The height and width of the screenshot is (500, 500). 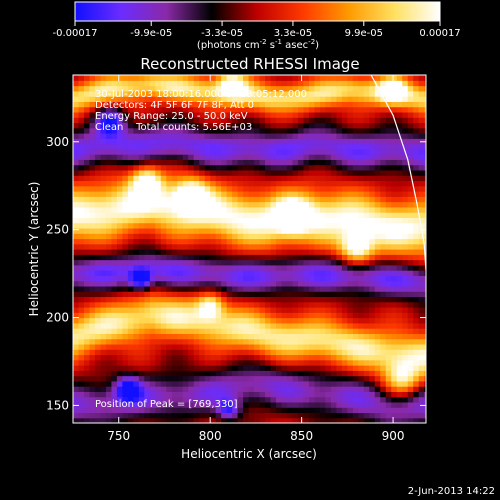 What do you see at coordinates (210, 436) in the screenshot?
I see `x-tick-label: 800` at bounding box center [210, 436].